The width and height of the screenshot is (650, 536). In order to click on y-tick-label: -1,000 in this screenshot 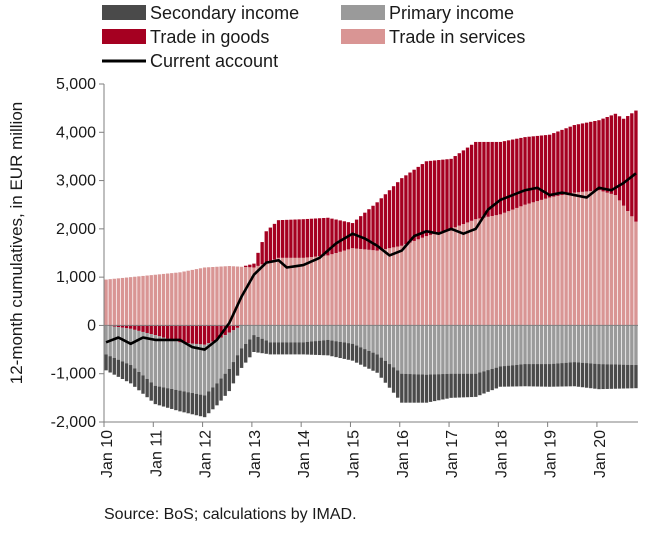, I will do `click(73, 374)`.